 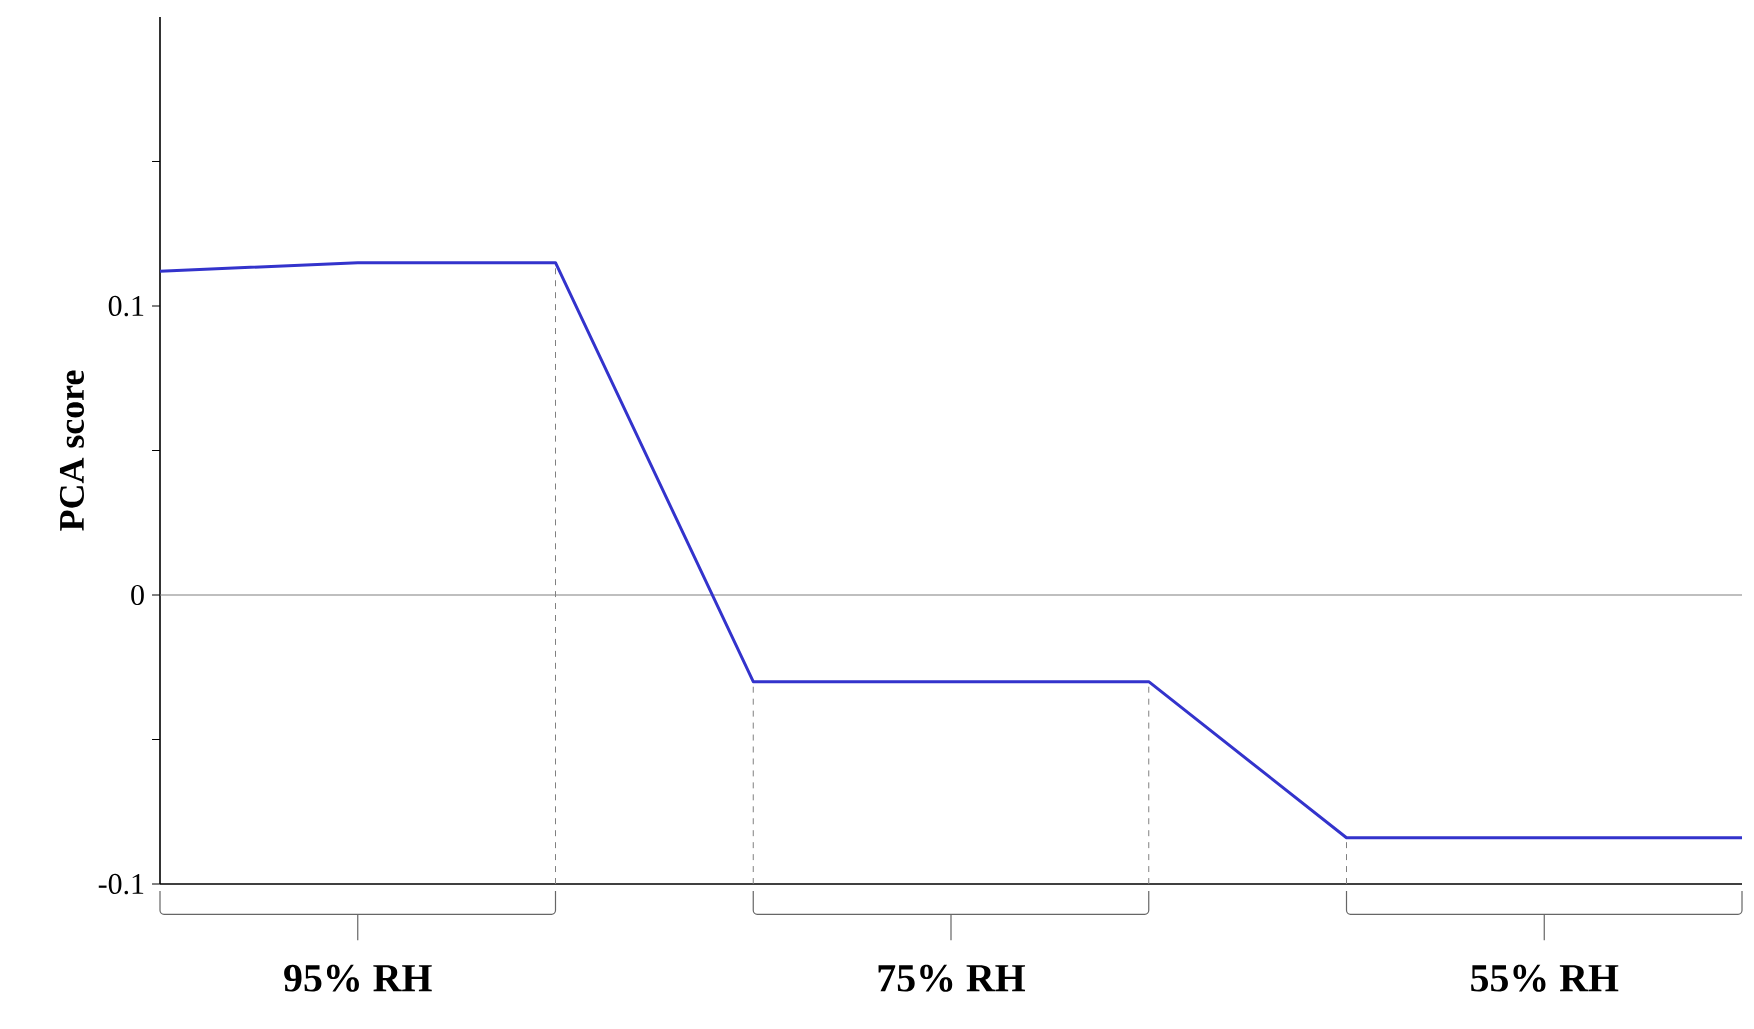 What do you see at coordinates (952, 978) in the screenshot?
I see `text: 75% RH` at bounding box center [952, 978].